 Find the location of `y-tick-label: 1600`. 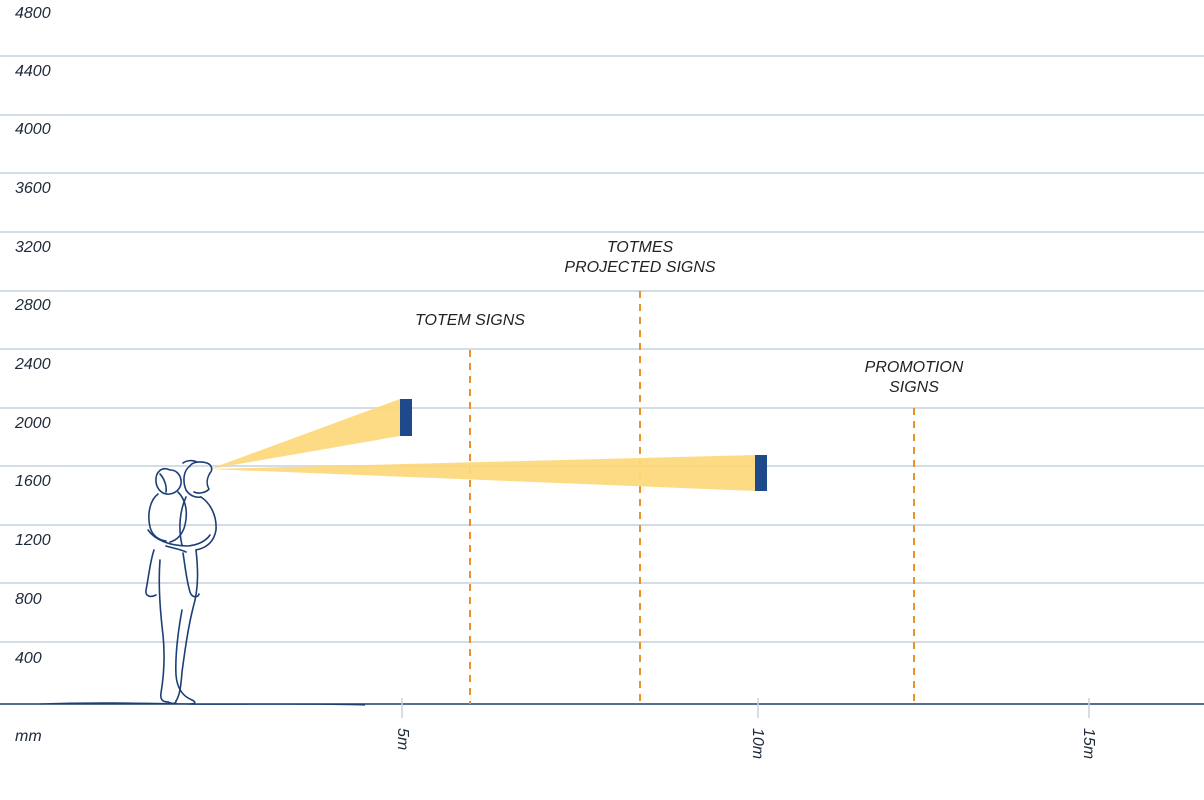

y-tick-label: 1600 is located at coordinates (33, 481).